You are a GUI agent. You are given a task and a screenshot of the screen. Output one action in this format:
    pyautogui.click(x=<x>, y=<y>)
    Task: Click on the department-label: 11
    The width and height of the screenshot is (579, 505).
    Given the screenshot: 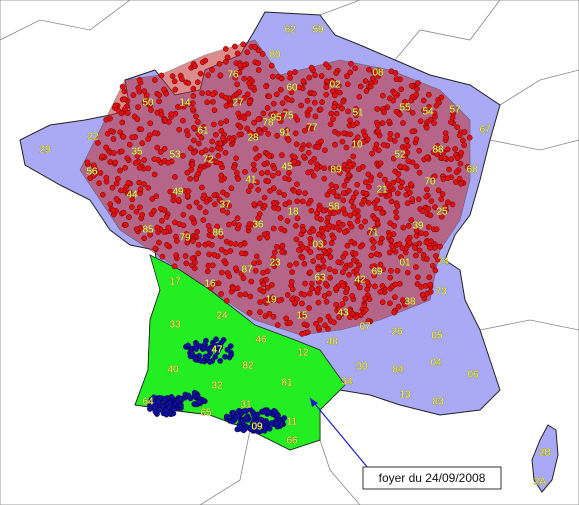 What is the action you would take?
    pyautogui.click(x=292, y=422)
    